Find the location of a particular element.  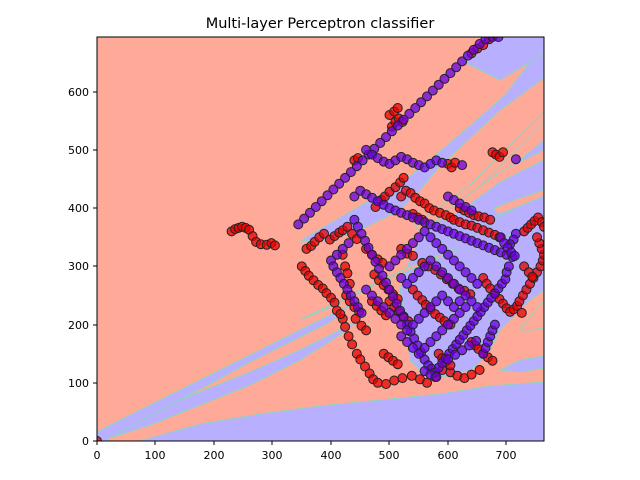

x-tick-label: 600 is located at coordinates (448, 455).